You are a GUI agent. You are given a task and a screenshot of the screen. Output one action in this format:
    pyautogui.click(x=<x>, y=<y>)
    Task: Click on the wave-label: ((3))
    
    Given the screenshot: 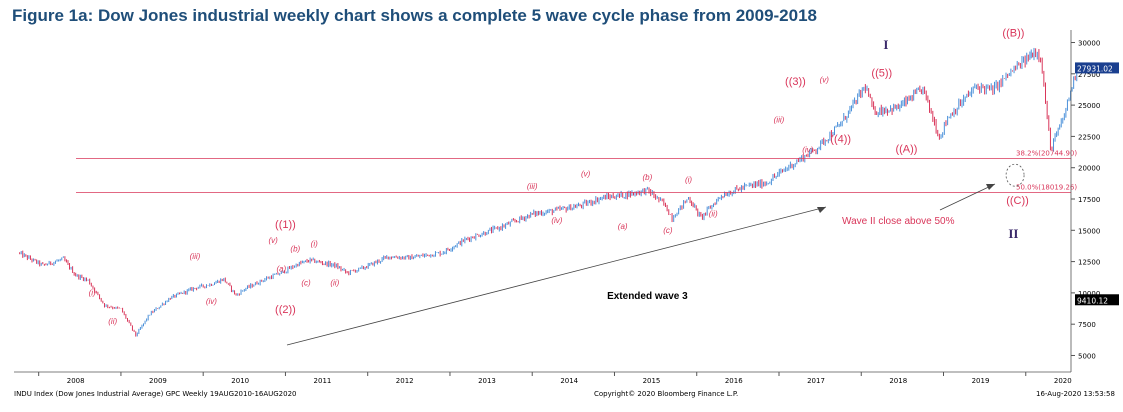 What is the action you would take?
    pyautogui.click(x=795, y=82)
    